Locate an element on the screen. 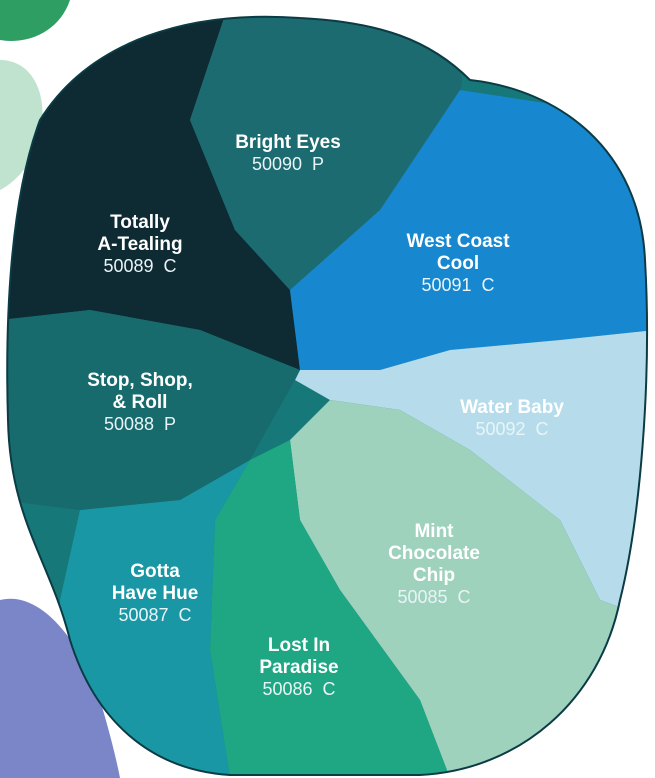 The width and height of the screenshot is (655, 778). swatch-name: West Coast is located at coordinates (458, 241).